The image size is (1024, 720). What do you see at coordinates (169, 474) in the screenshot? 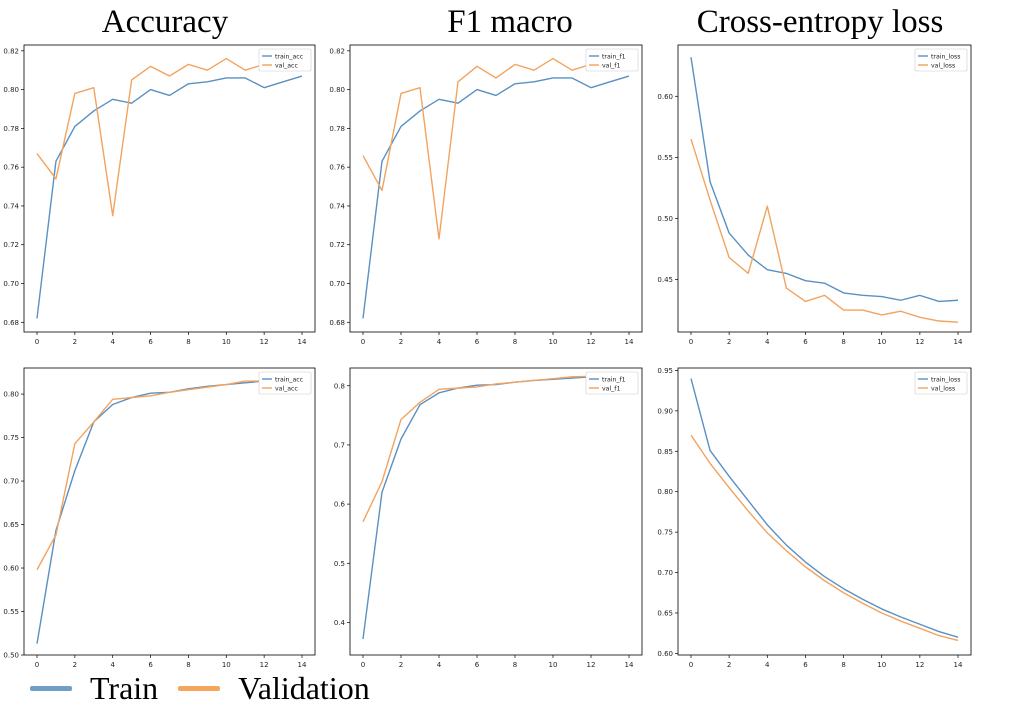
I see `series-line-val_acc` at bounding box center [169, 474].